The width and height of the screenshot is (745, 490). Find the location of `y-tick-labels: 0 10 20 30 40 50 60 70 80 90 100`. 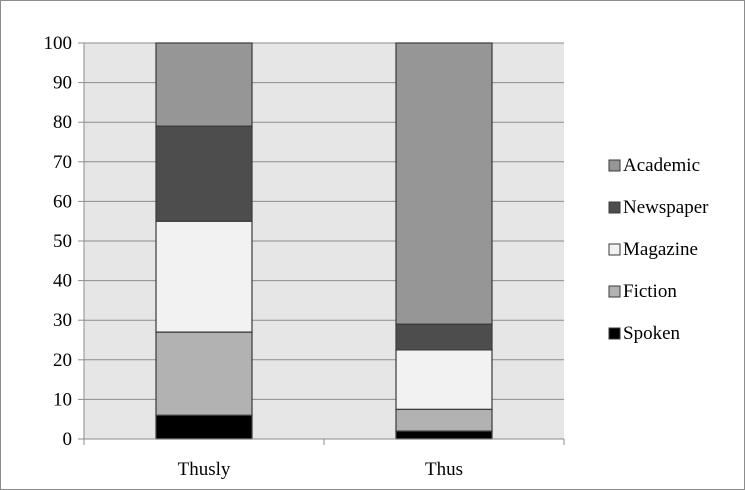

y-tick-labels: 0 10 20 30 40 50 60 70 80 90 100 is located at coordinates (58, 241).